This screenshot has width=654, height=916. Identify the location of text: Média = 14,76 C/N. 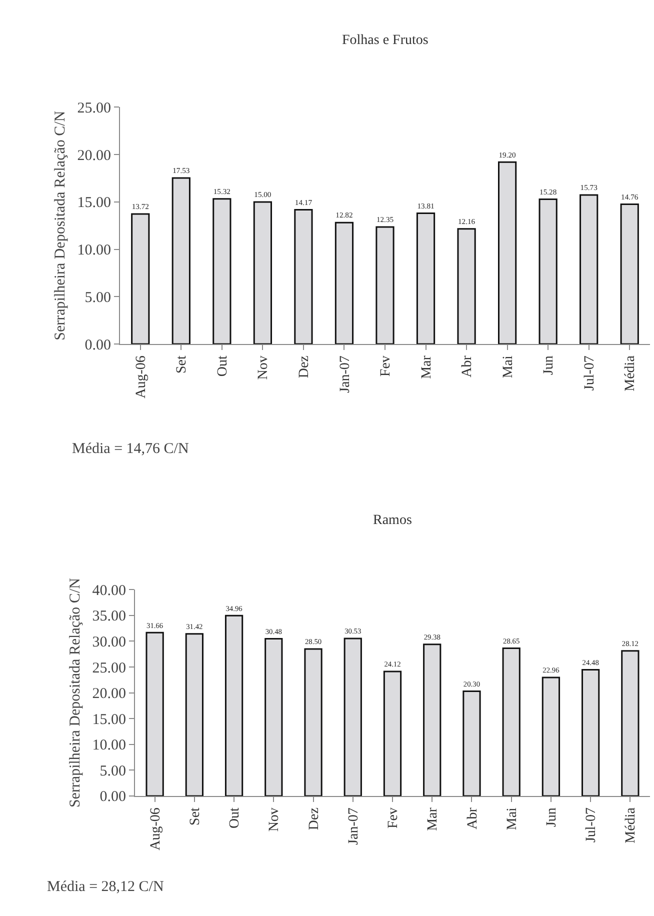
(130, 449).